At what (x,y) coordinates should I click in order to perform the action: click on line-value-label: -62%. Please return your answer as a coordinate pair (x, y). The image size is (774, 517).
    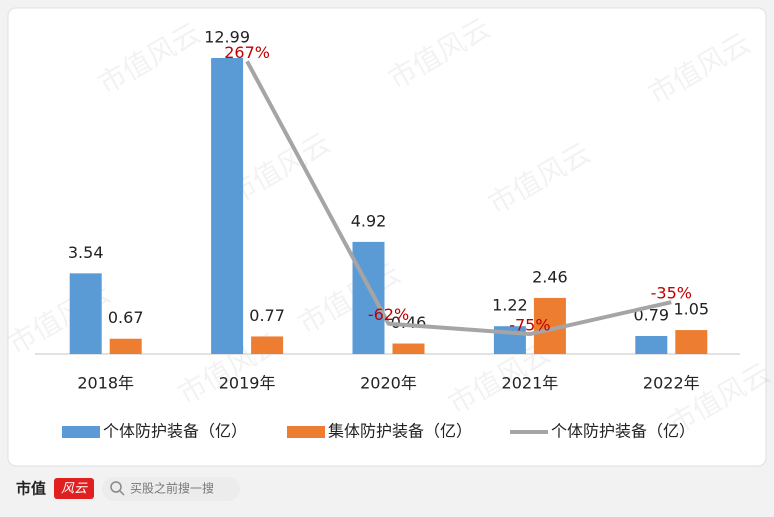
    Looking at the image, I should click on (388, 314).